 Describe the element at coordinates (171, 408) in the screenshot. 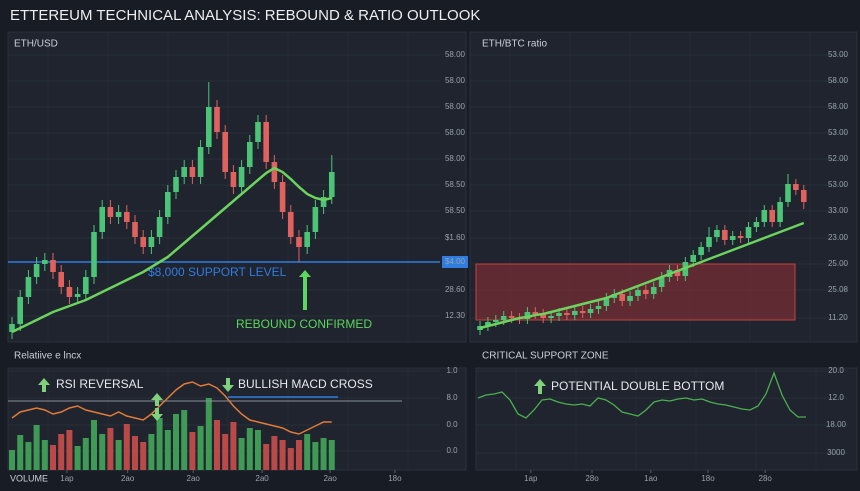

I see `rsi-line` at that location.